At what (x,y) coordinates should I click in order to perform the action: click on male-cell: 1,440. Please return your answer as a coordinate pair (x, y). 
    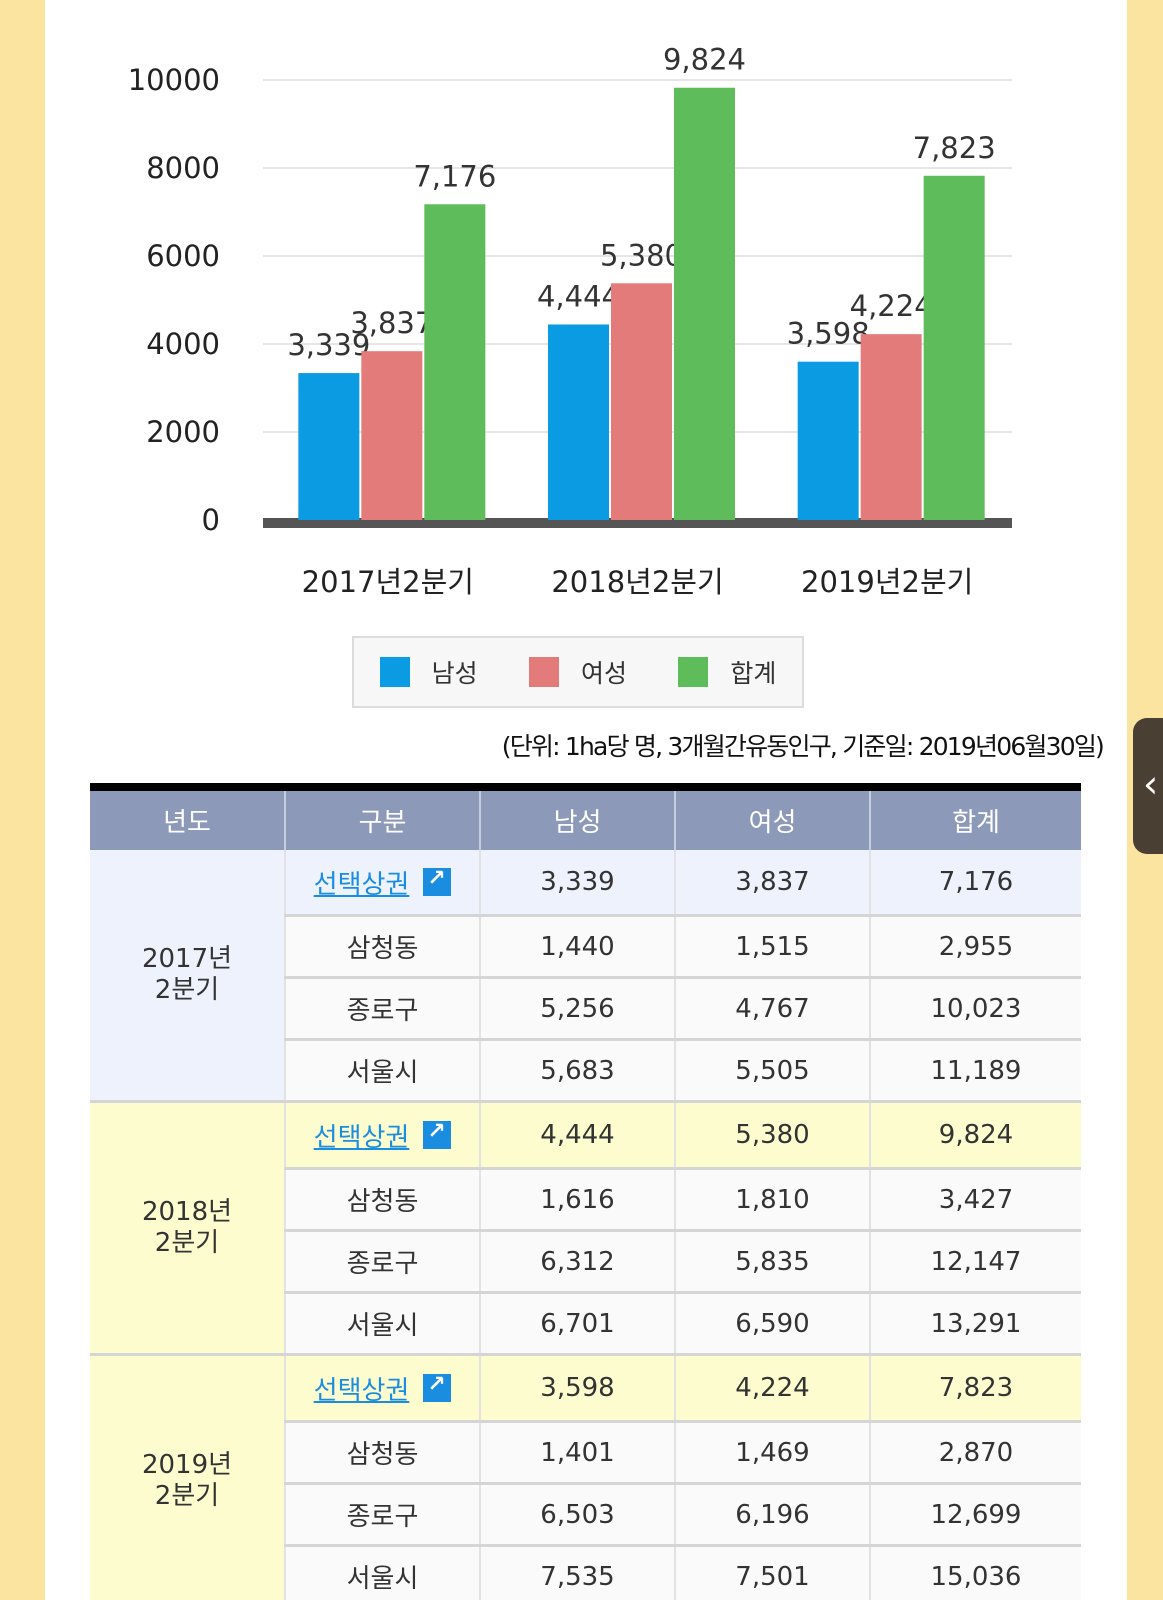
    Looking at the image, I should click on (577, 947).